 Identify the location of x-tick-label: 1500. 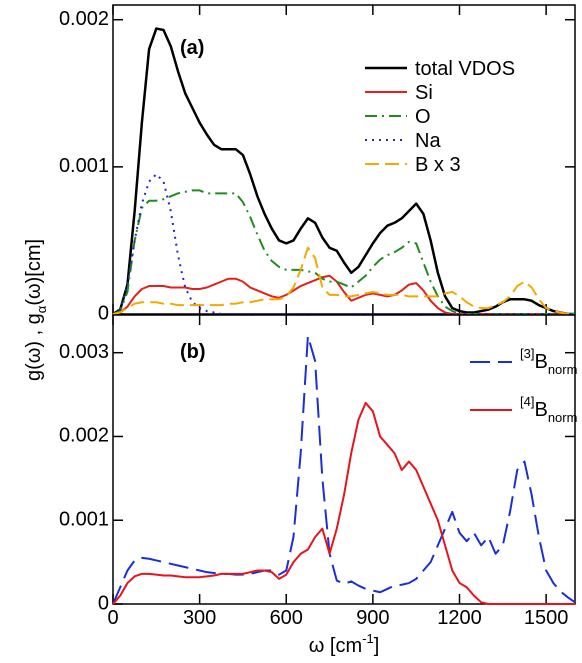
(546, 618).